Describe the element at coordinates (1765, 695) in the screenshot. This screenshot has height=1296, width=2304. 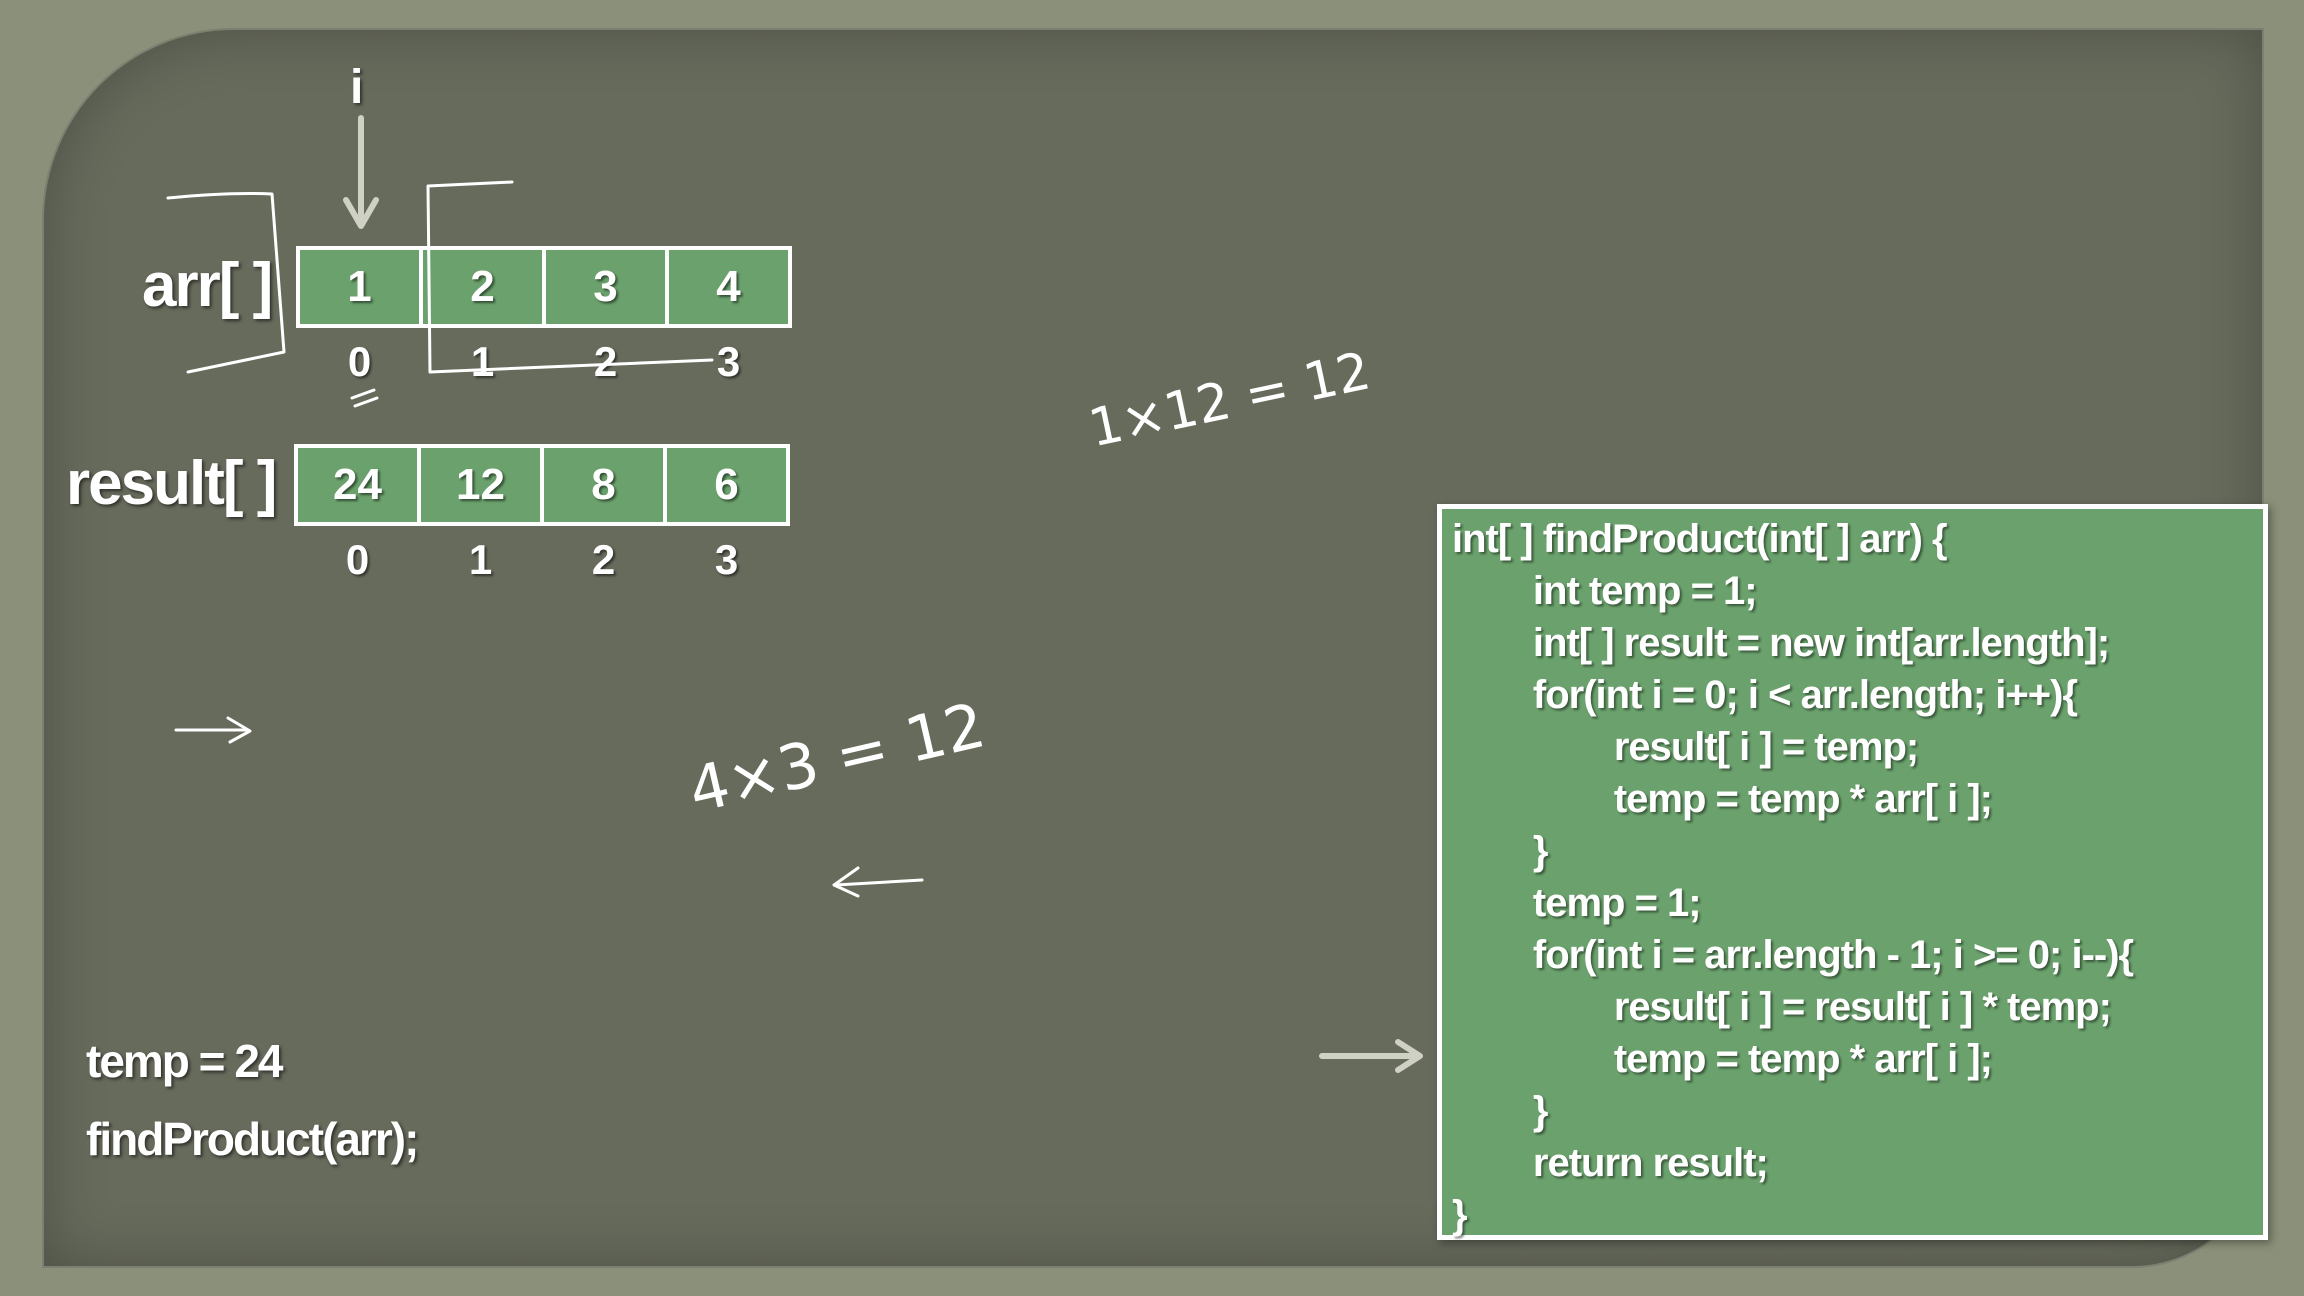
I see `code-line: for(int i = 0; i < arr.length; i++){` at that location.